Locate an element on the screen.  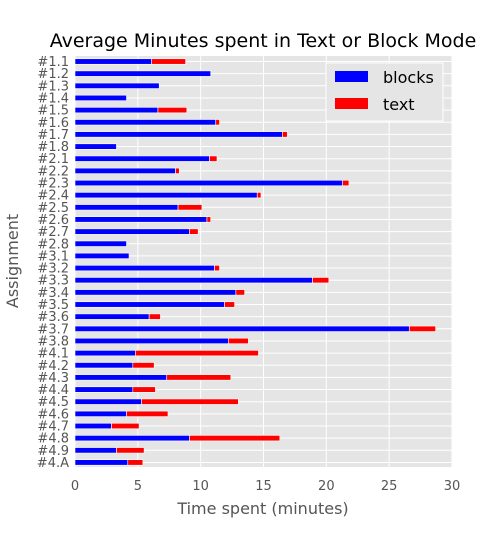
y-tick-label: #3.5 is located at coordinates (53, 305).